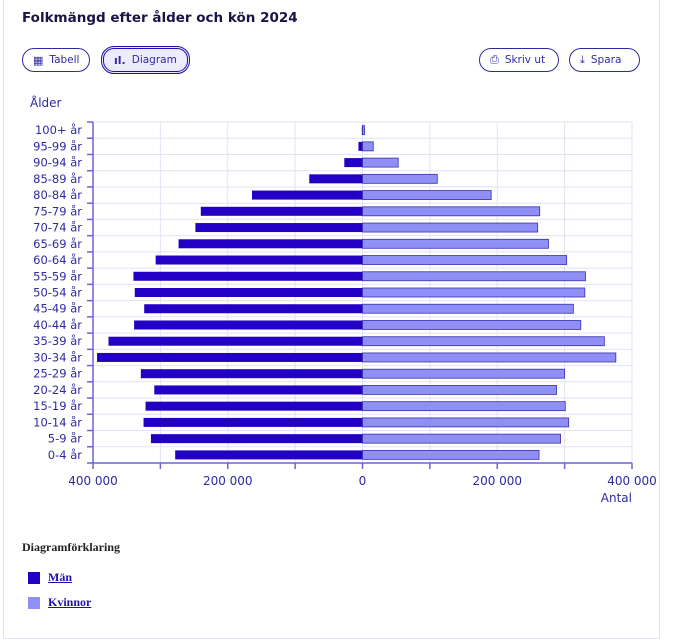 This screenshot has height=639, width=700. What do you see at coordinates (57, 374) in the screenshot?
I see `y-tick-label: 25-29 år` at bounding box center [57, 374].